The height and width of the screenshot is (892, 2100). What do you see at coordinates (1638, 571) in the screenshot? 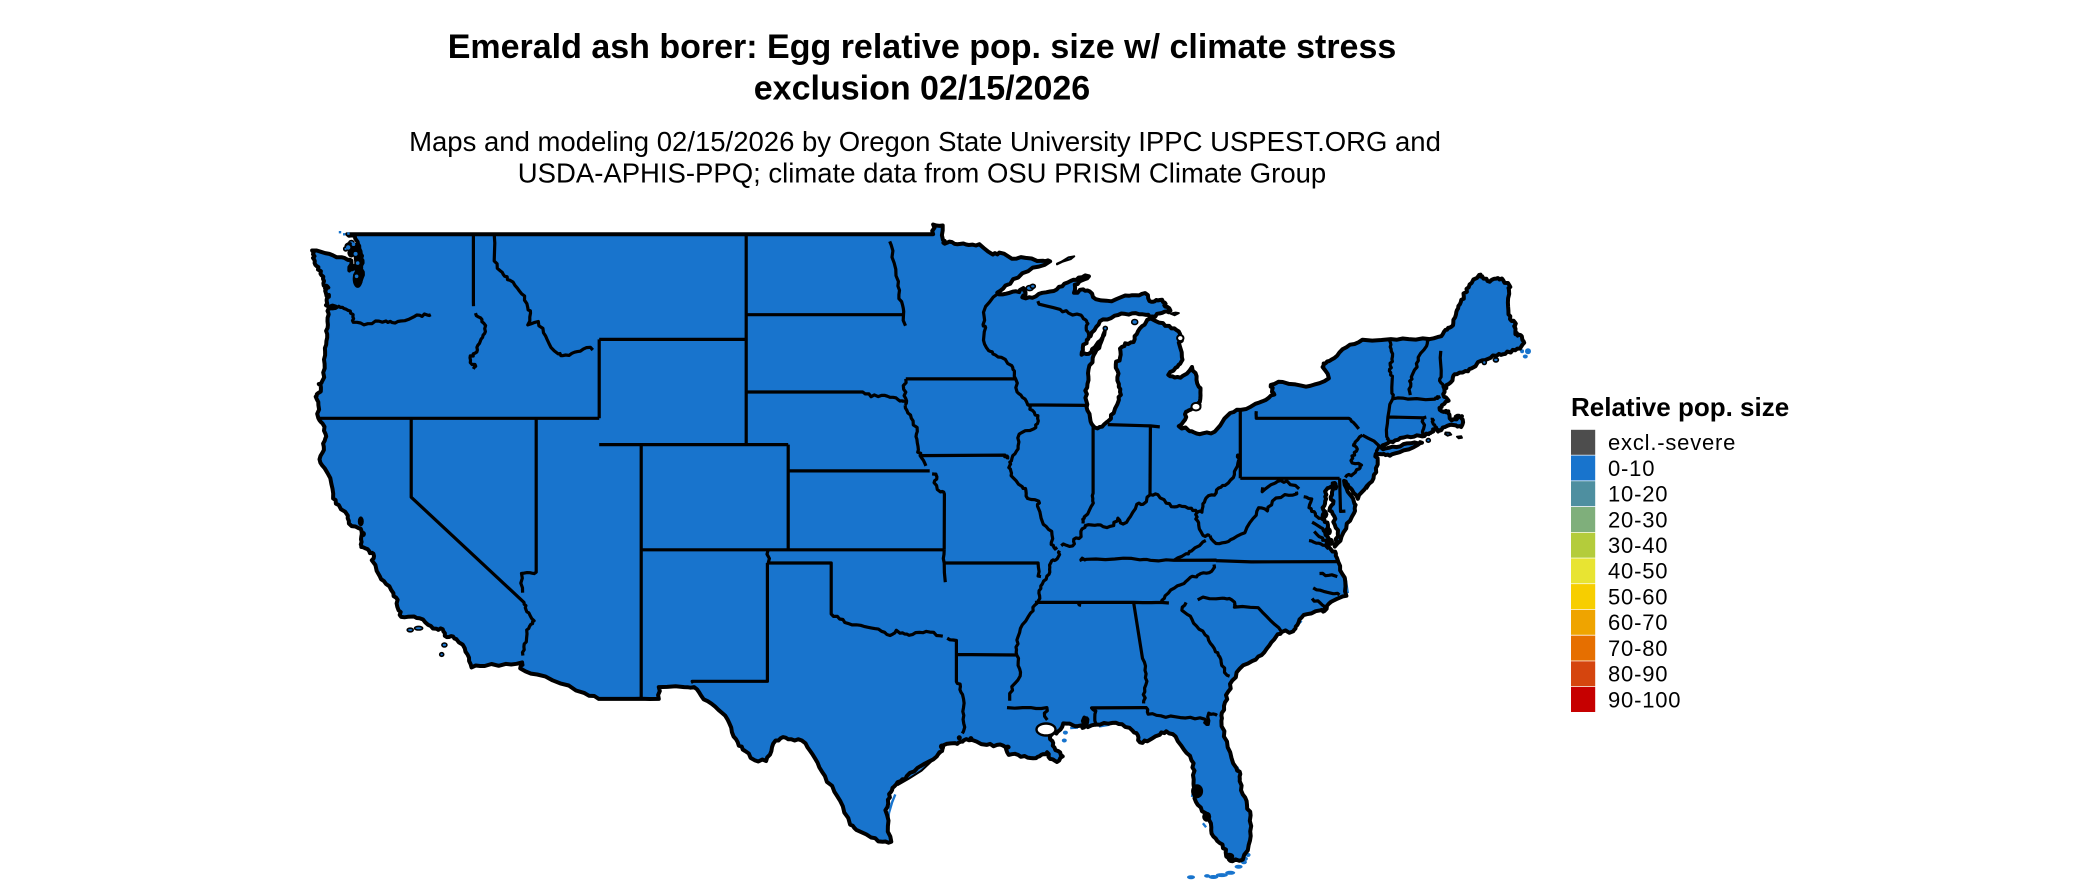
I see `svg-text: 40-50` at bounding box center [1638, 571].